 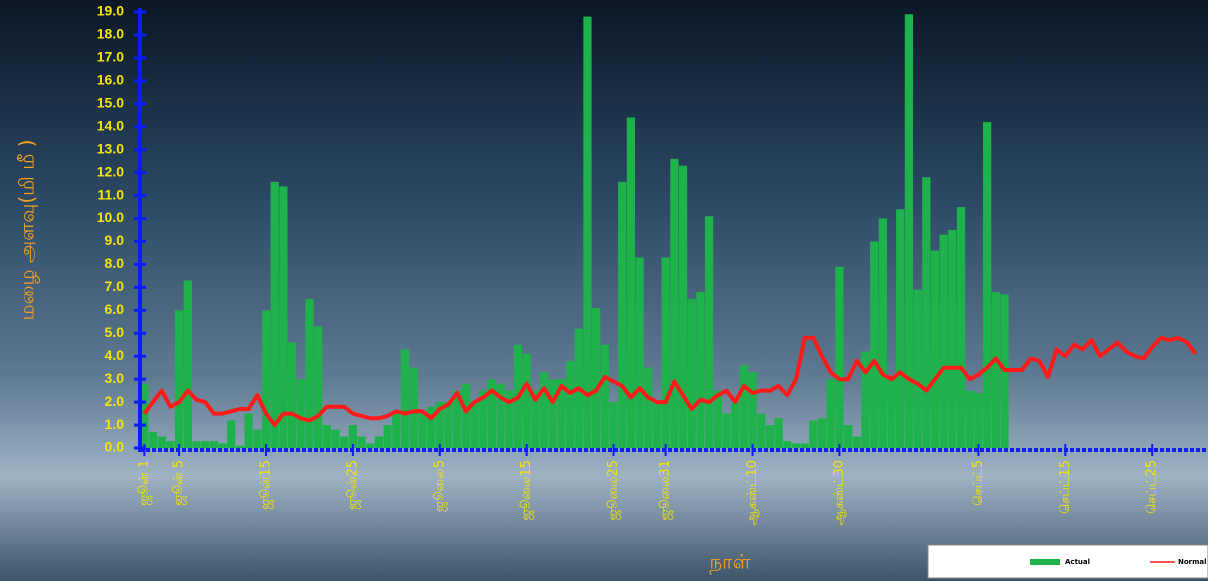 What do you see at coordinates (526, 490) in the screenshot?
I see `x-tick-label: ஜூலை15` at bounding box center [526, 490].